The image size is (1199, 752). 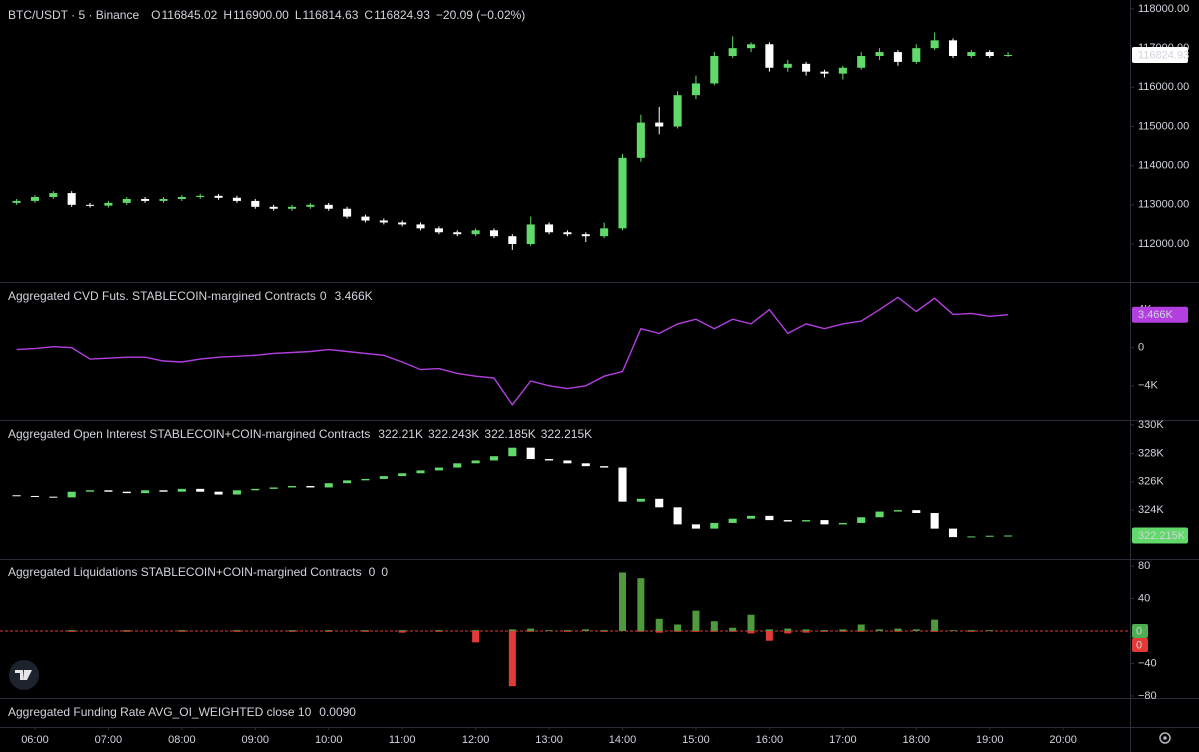 I want to click on tradingview-logo, so click(x=24, y=675).